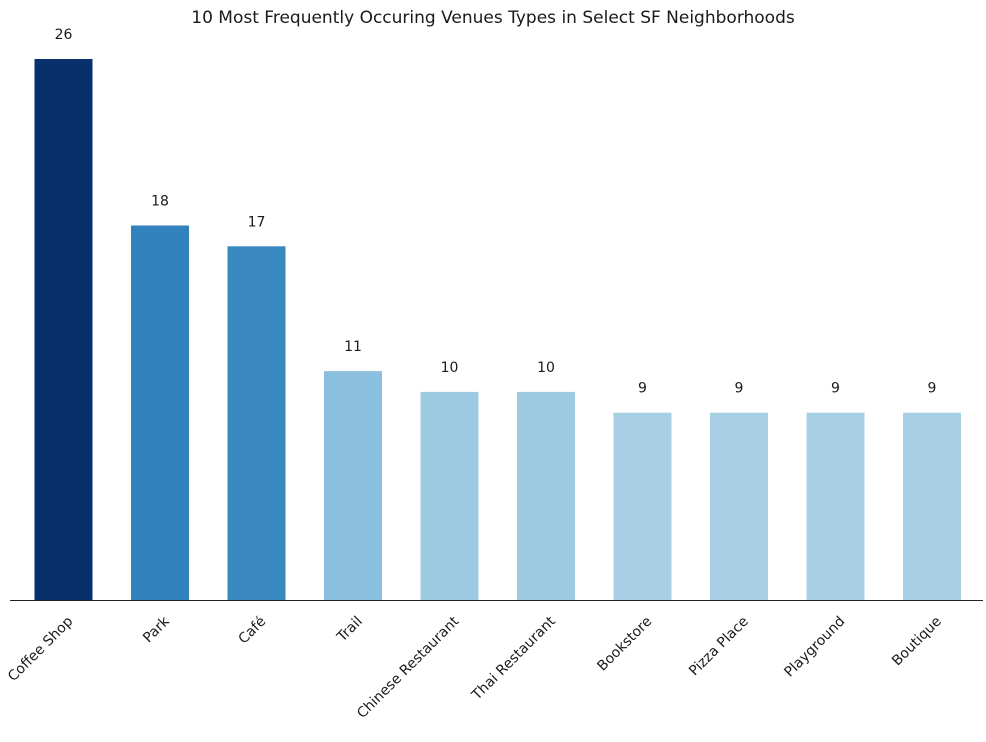 Image resolution: width=986 pixels, height=742 pixels. Describe the element at coordinates (156, 629) in the screenshot. I see `x-tick-label-park: Park` at that location.